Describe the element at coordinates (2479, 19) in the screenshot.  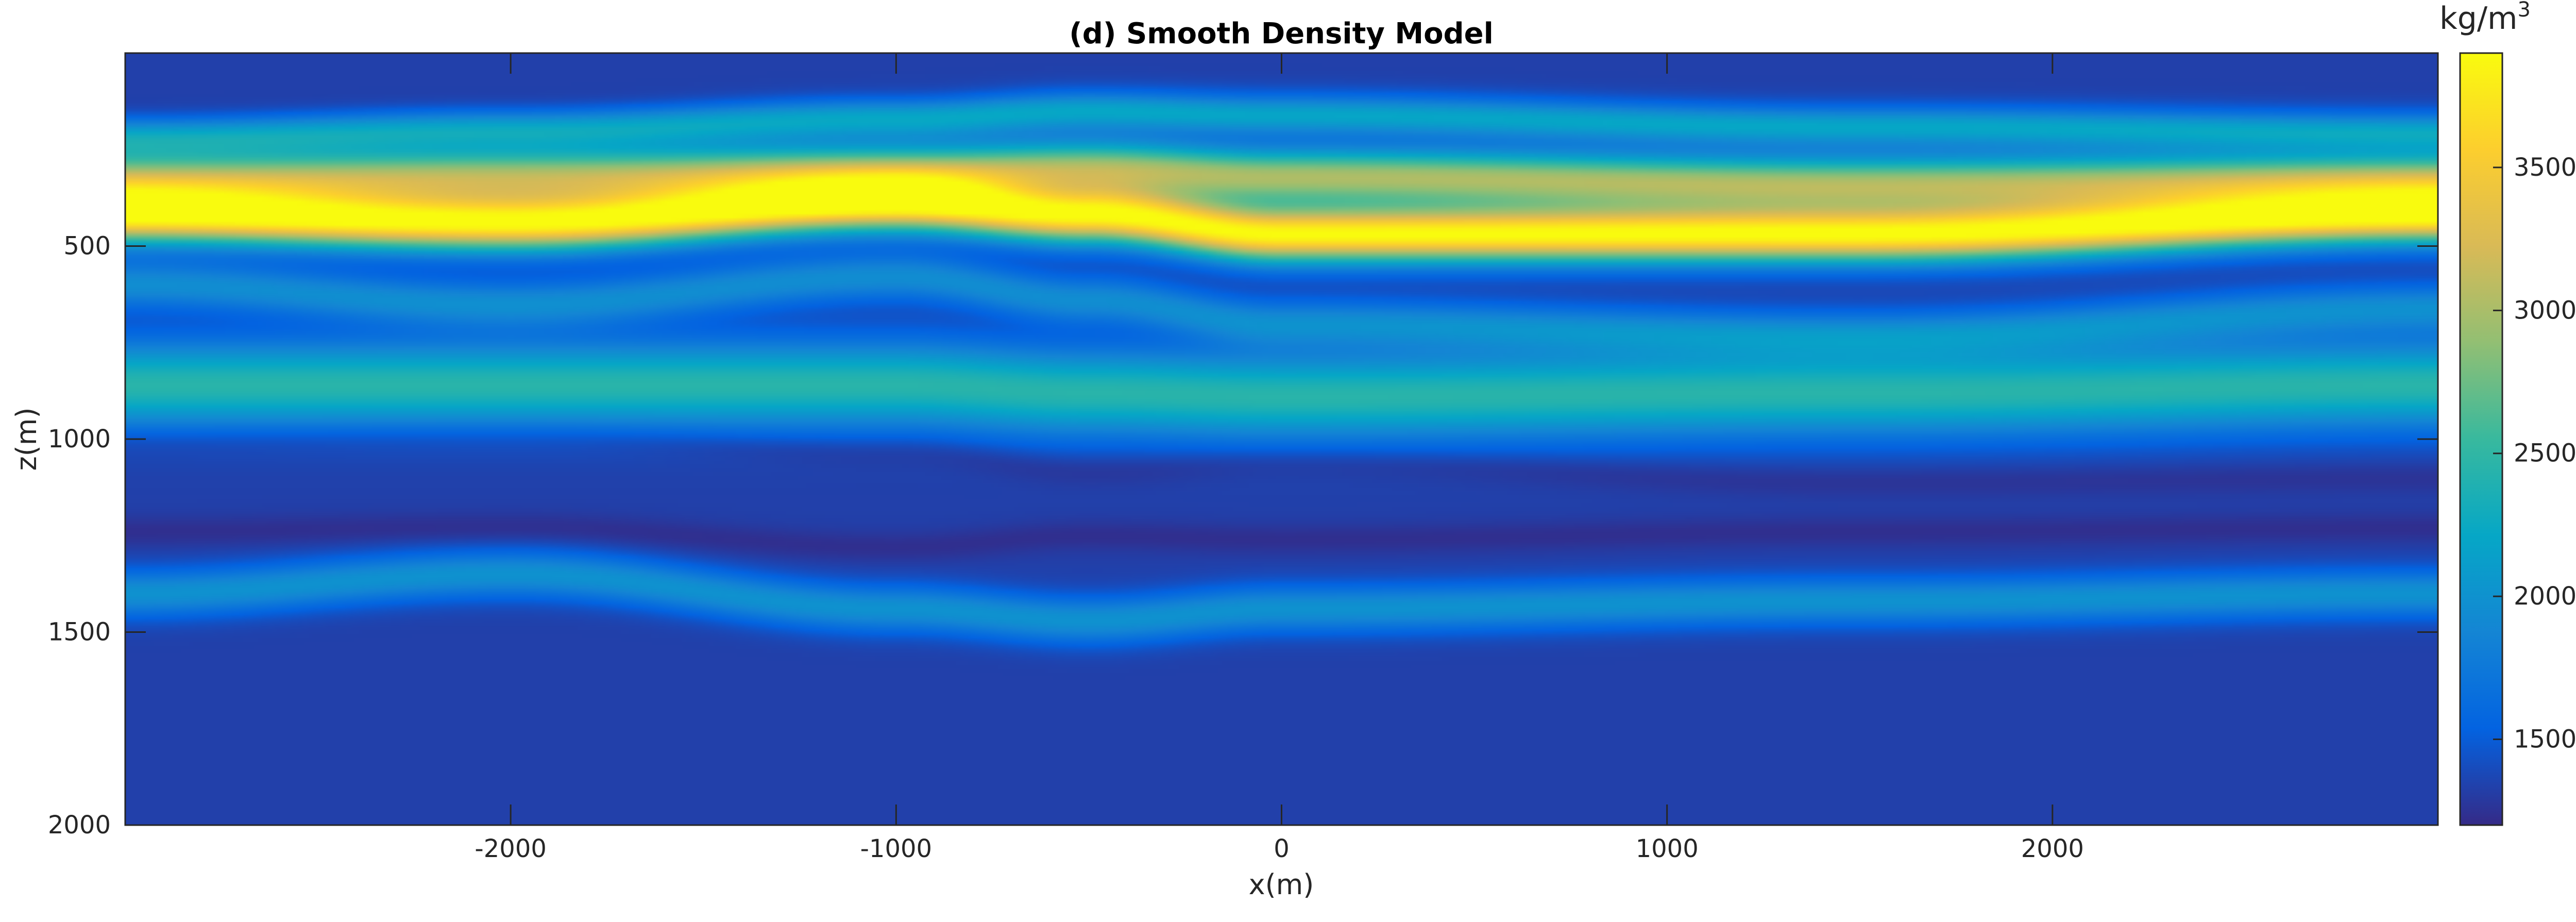
I see `colorbar-unit-base: kg/m` at that location.